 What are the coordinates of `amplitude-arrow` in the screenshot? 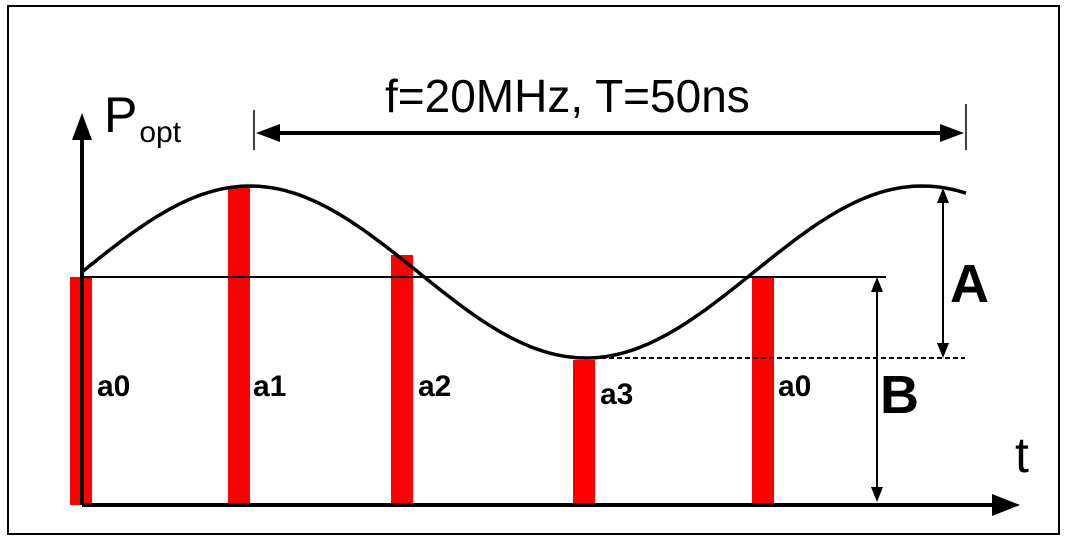 It's located at (943, 273).